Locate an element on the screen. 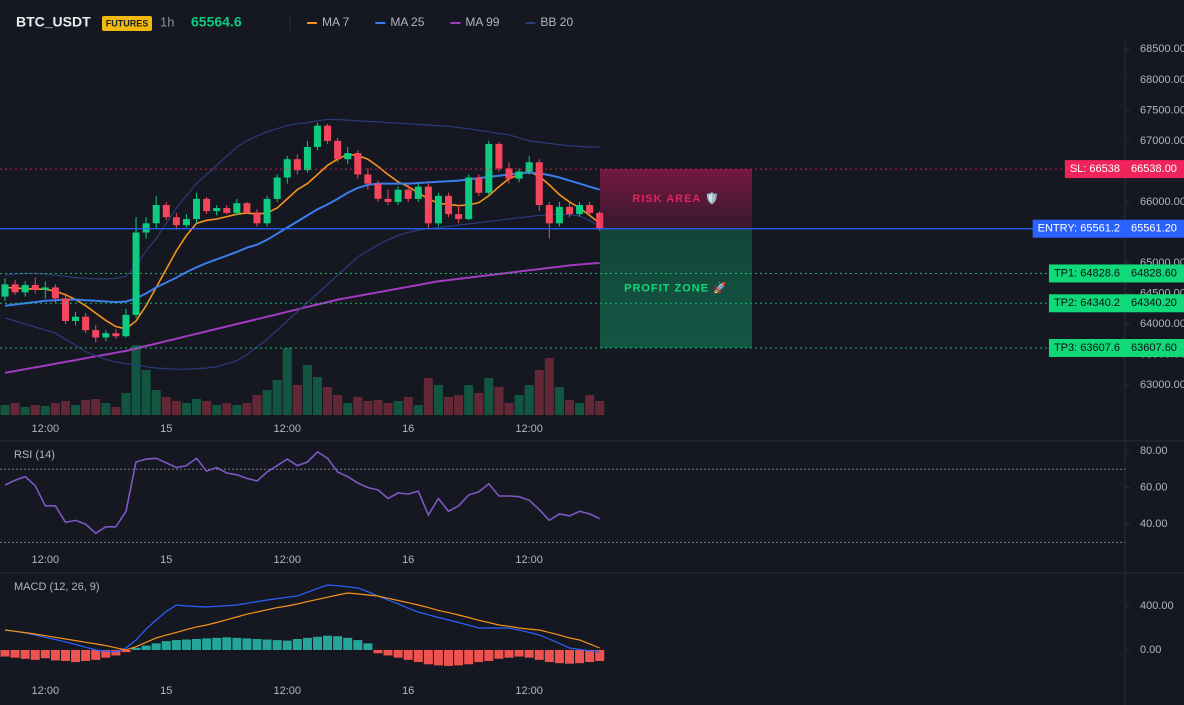 The image size is (1184, 705). pane-title: RSI (14) is located at coordinates (34, 455).